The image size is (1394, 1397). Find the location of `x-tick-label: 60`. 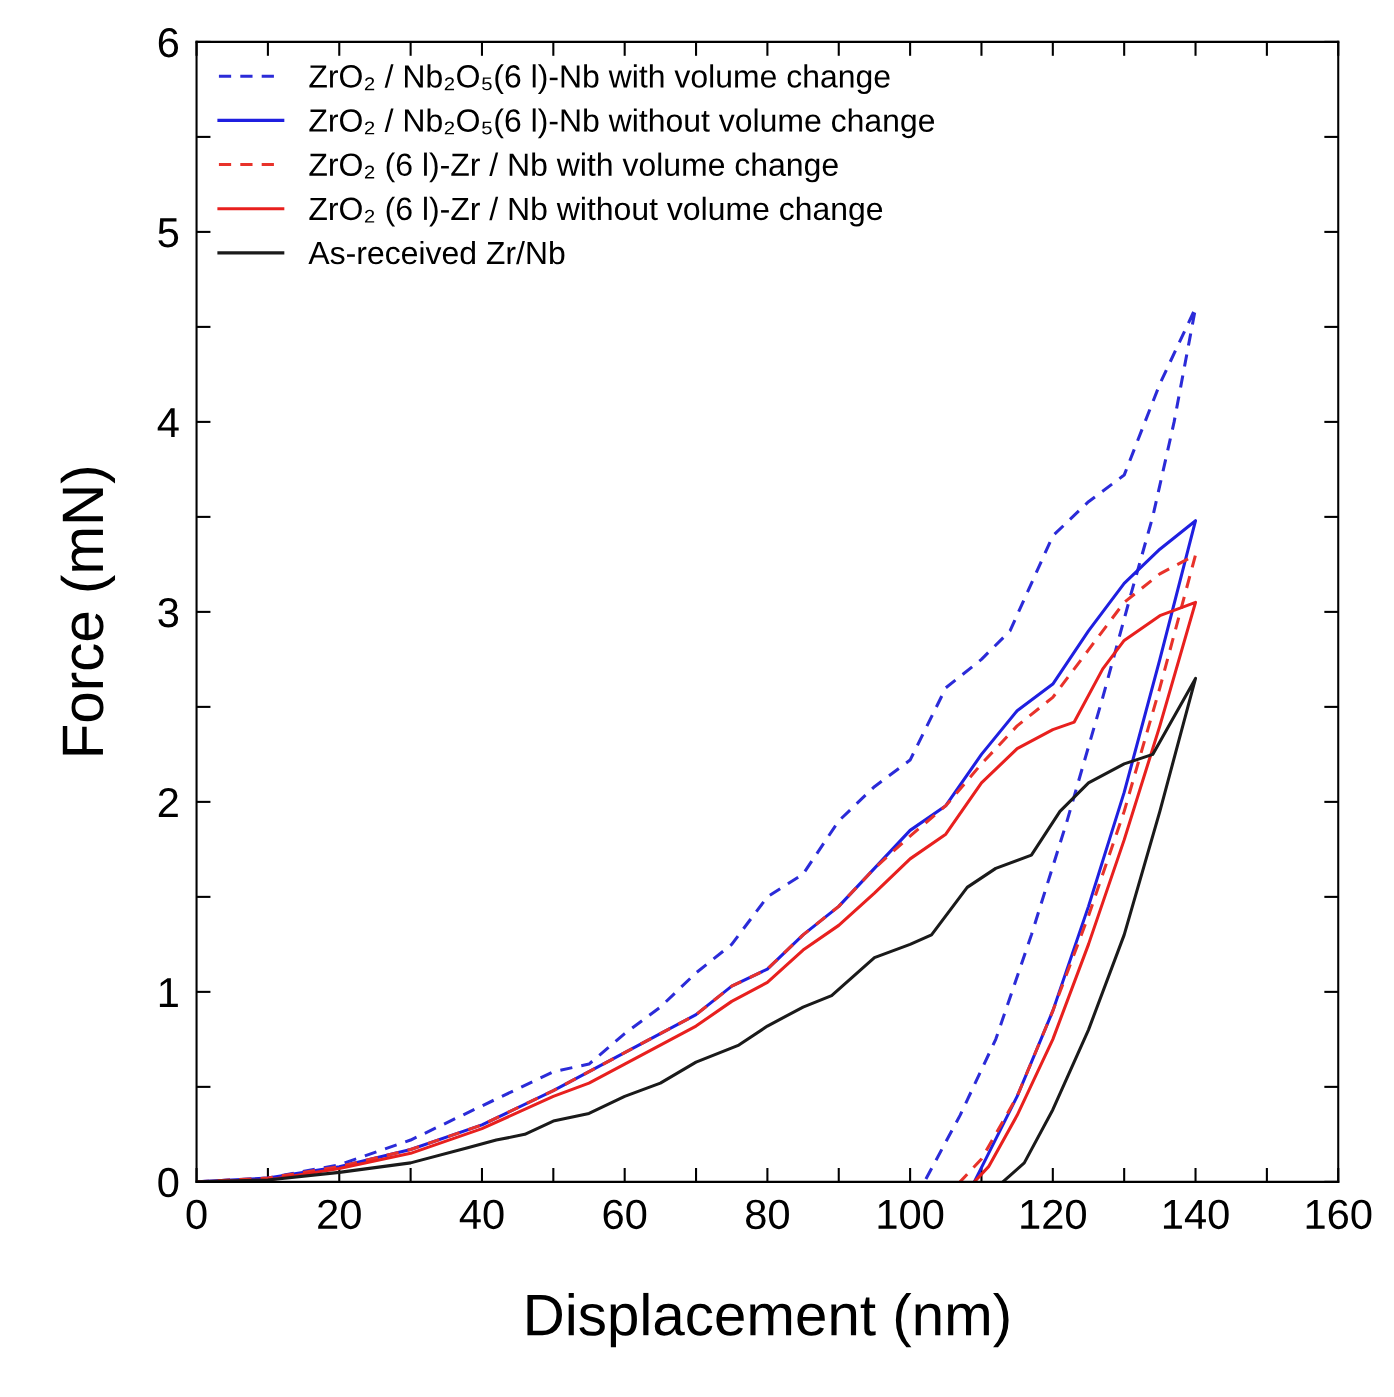

x-tick-label: 60 is located at coordinates (625, 1214).